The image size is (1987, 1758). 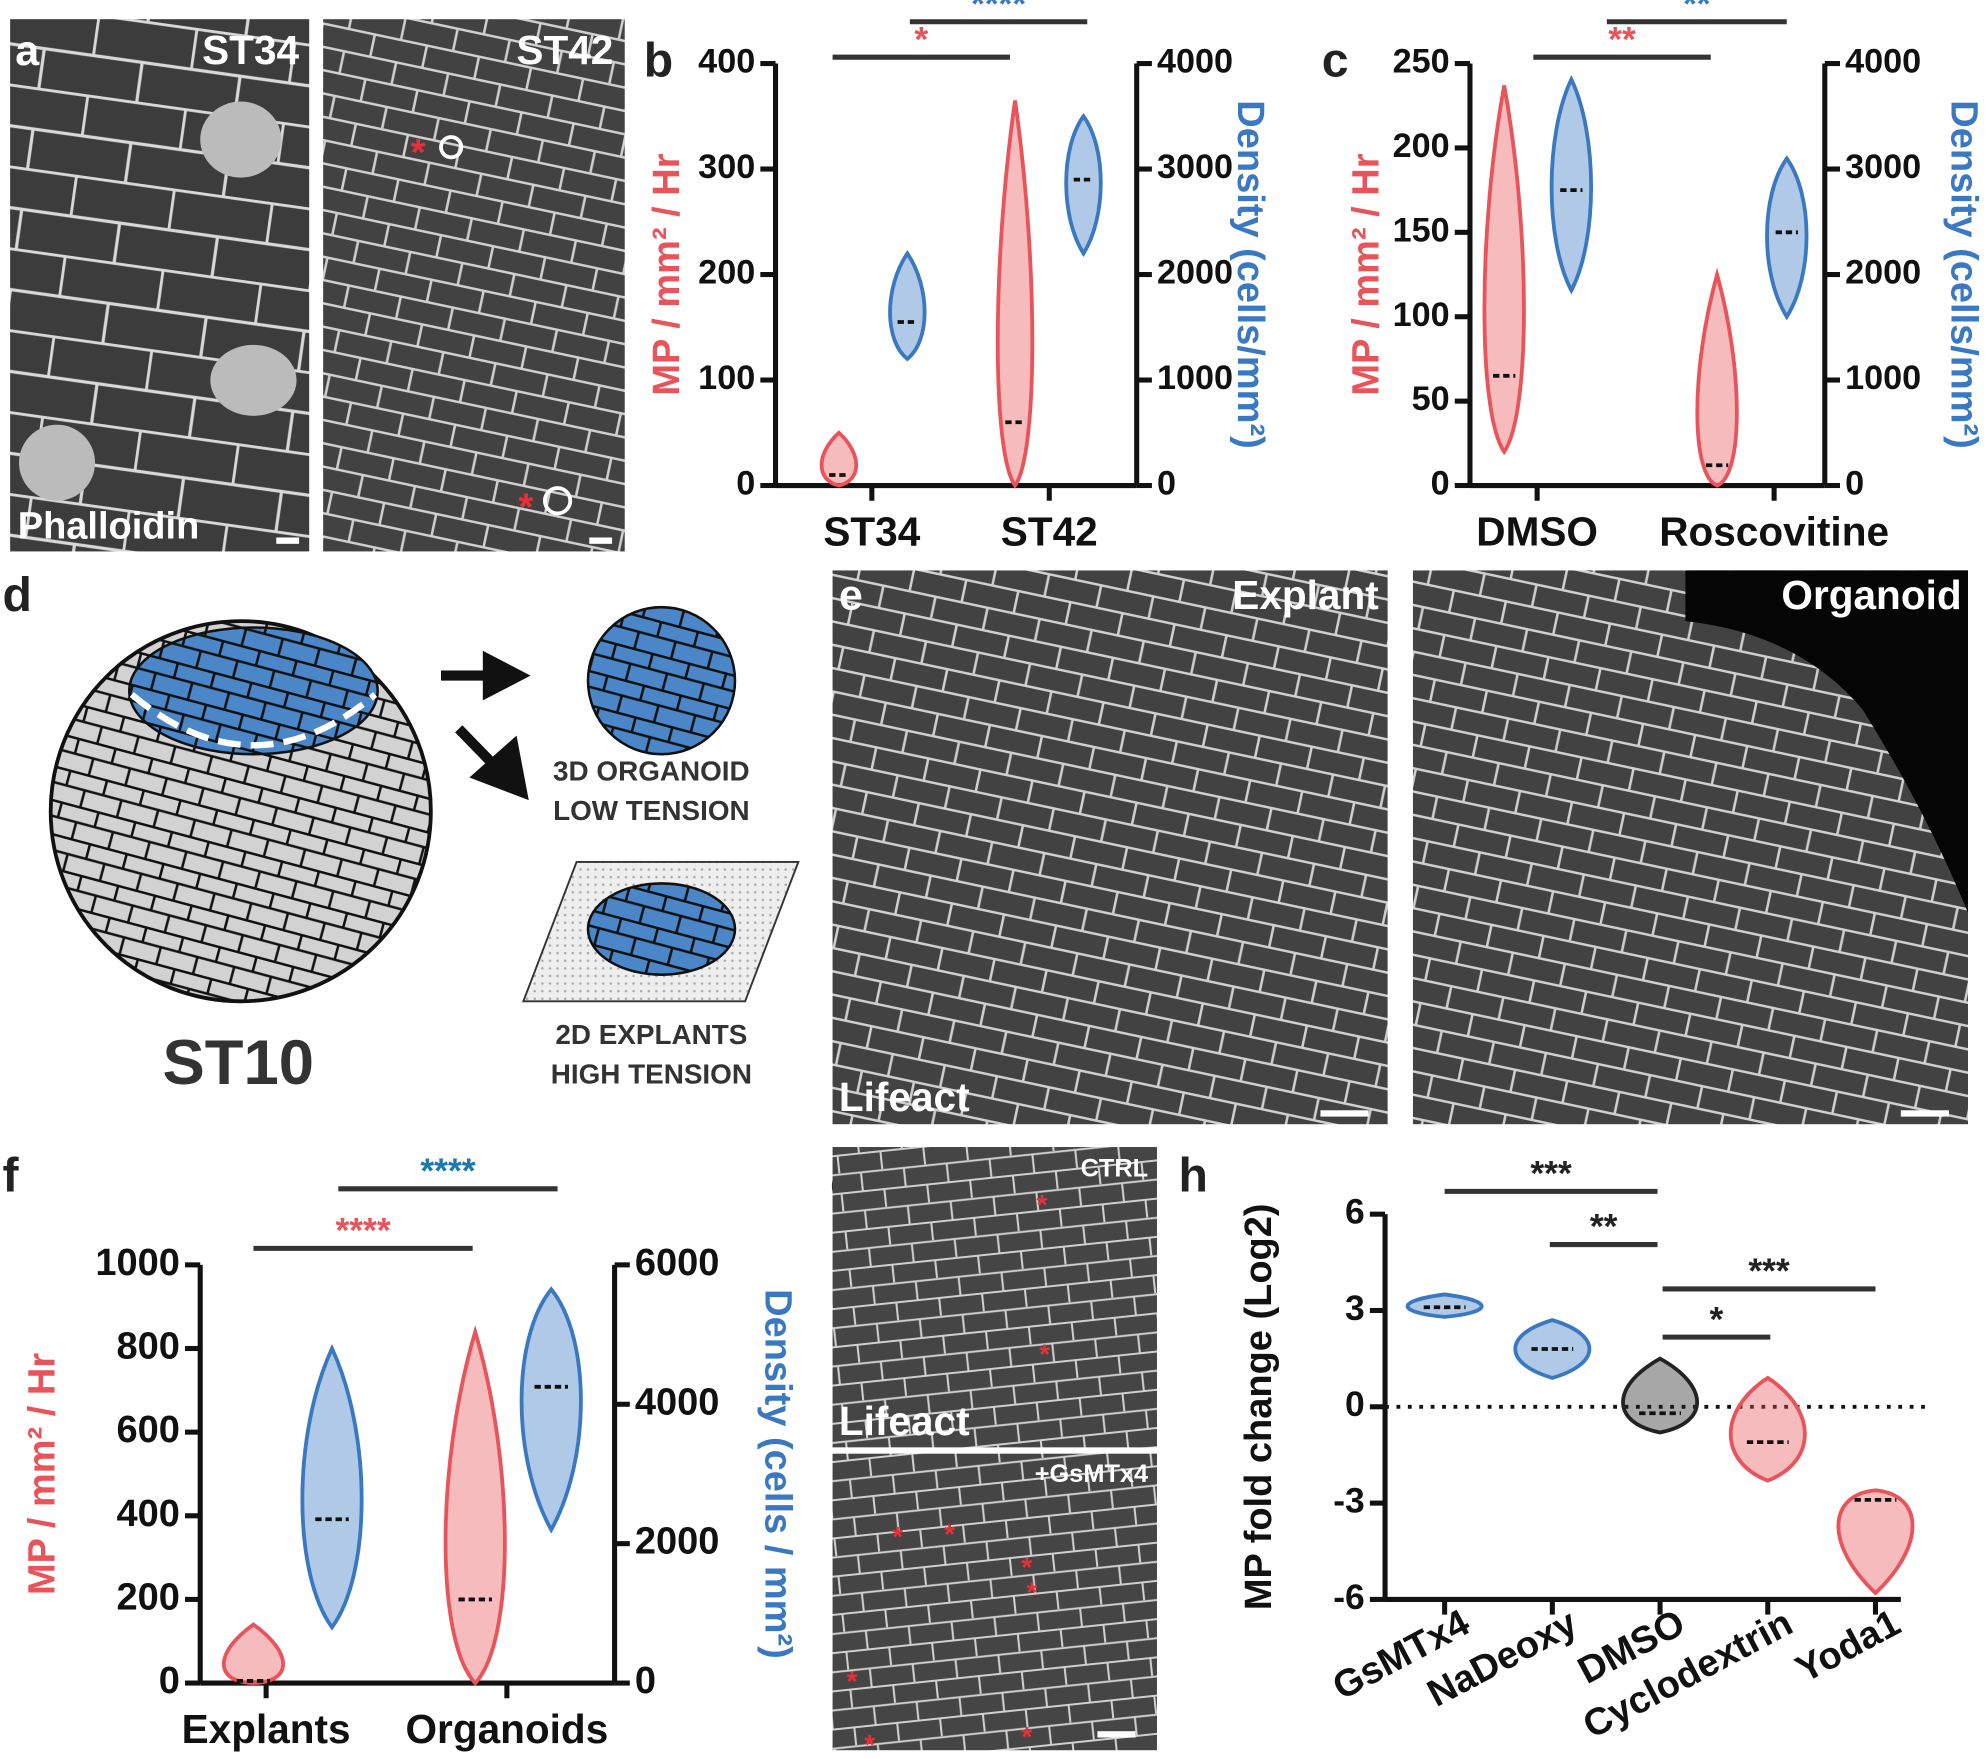 What do you see at coordinates (651, 810) in the screenshot?
I see `diagram-label: LOW TENSION` at bounding box center [651, 810].